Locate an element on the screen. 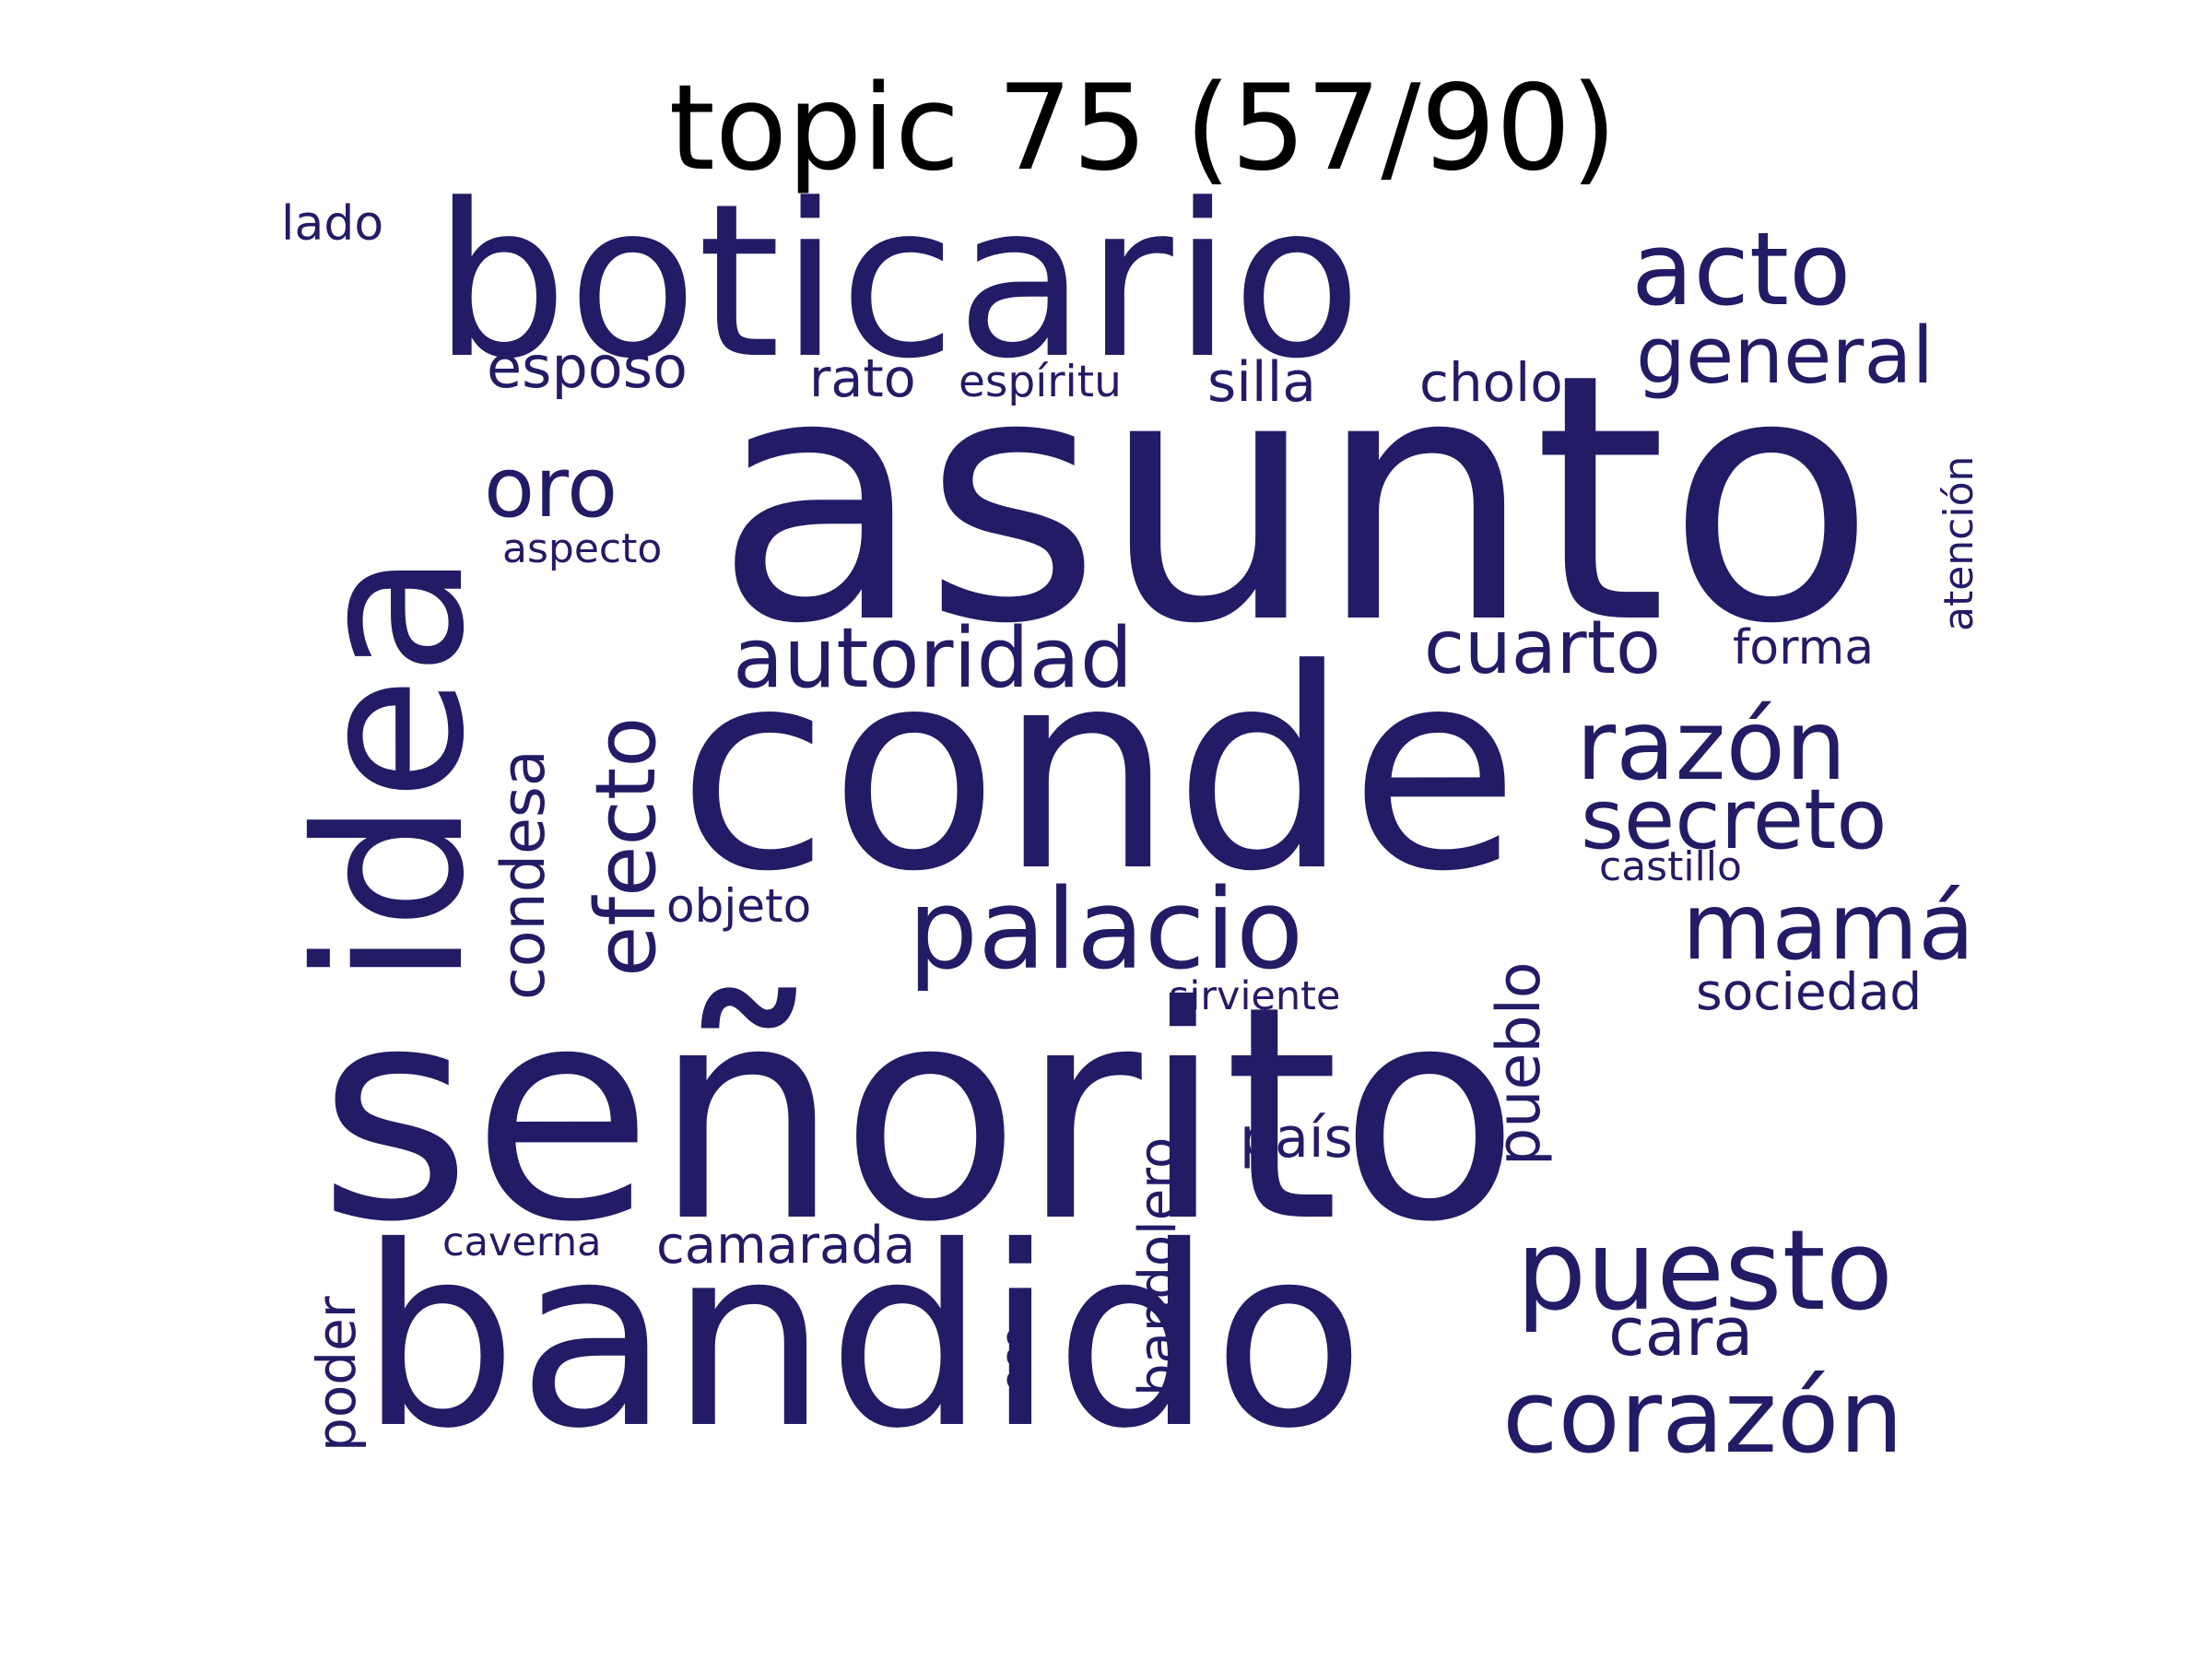 The image size is (2212, 1659). word-forma: forma is located at coordinates (1803, 648).